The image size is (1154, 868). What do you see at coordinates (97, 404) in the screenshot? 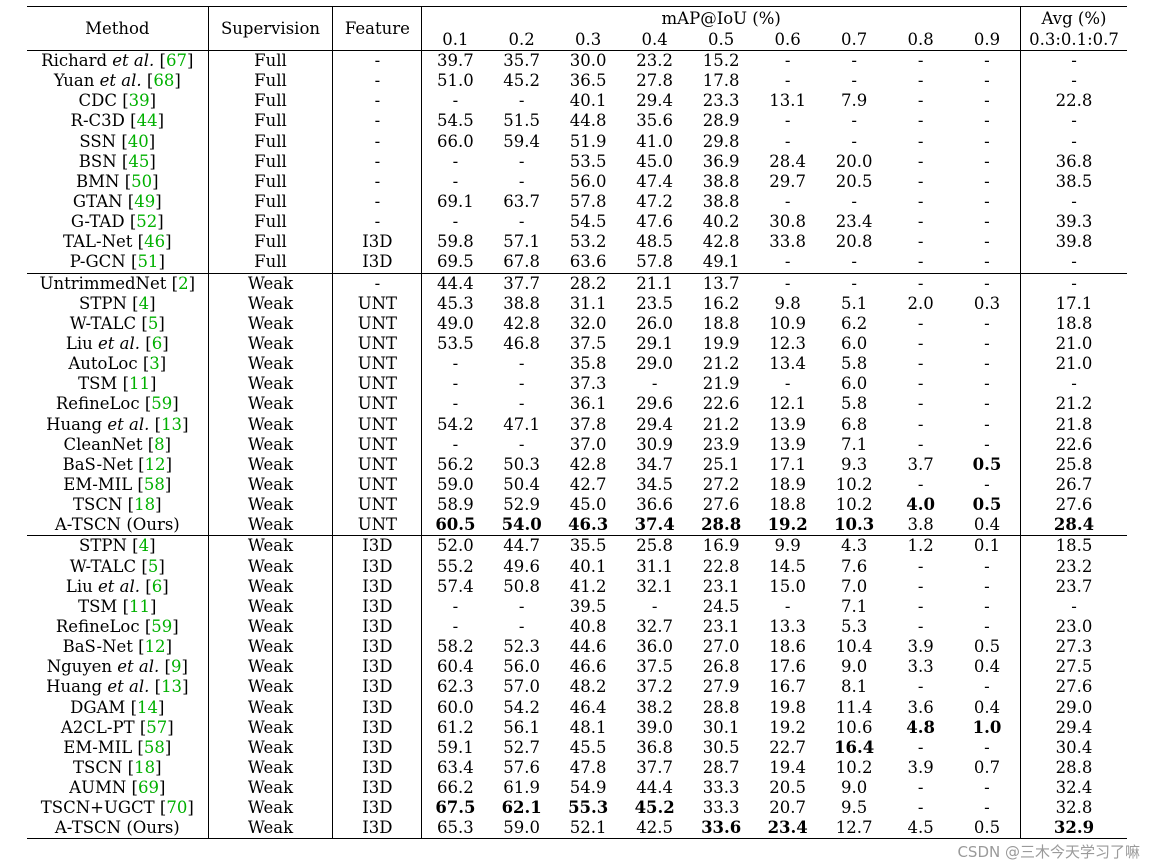
I see `method-name: RefineLoc` at bounding box center [97, 404].